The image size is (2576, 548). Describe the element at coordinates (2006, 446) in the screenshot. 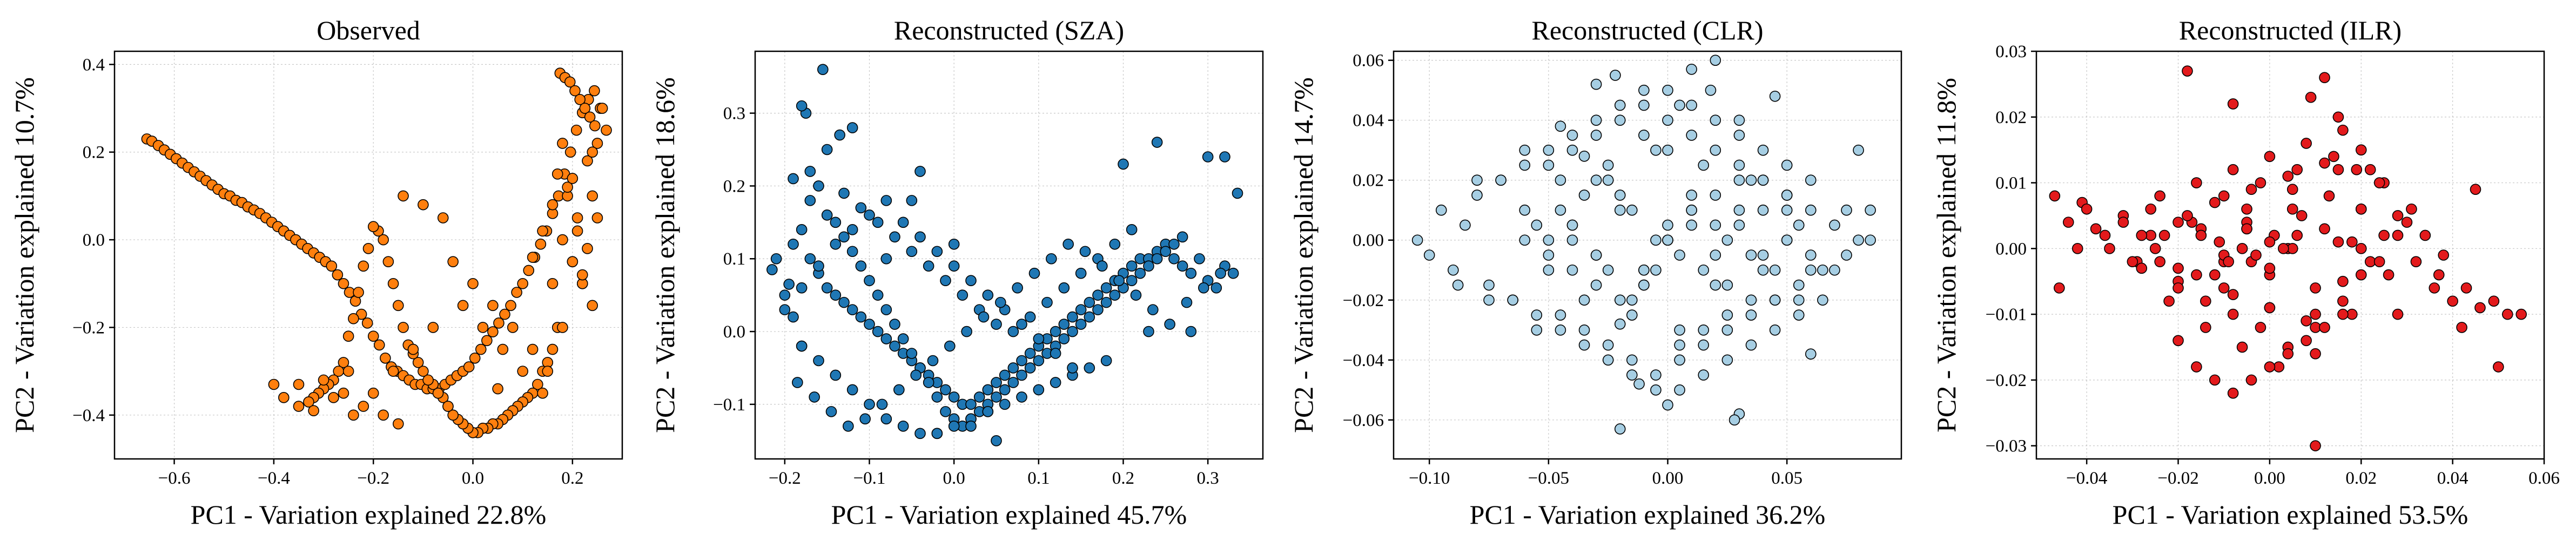

I see `y-tick-label: −0.03` at that location.